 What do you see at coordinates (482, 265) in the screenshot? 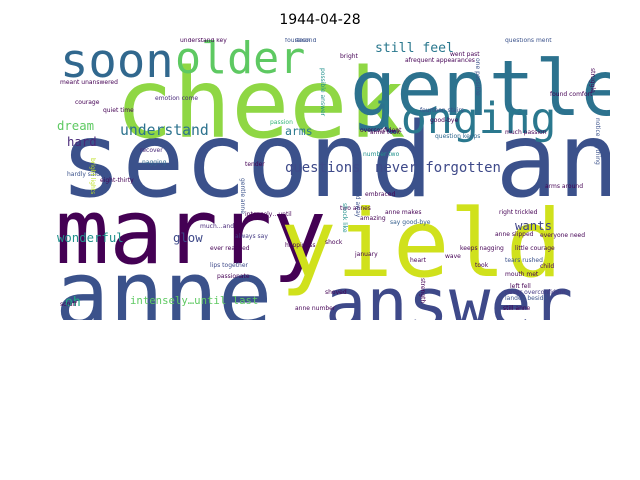
I see `word-took: took` at bounding box center [482, 265].